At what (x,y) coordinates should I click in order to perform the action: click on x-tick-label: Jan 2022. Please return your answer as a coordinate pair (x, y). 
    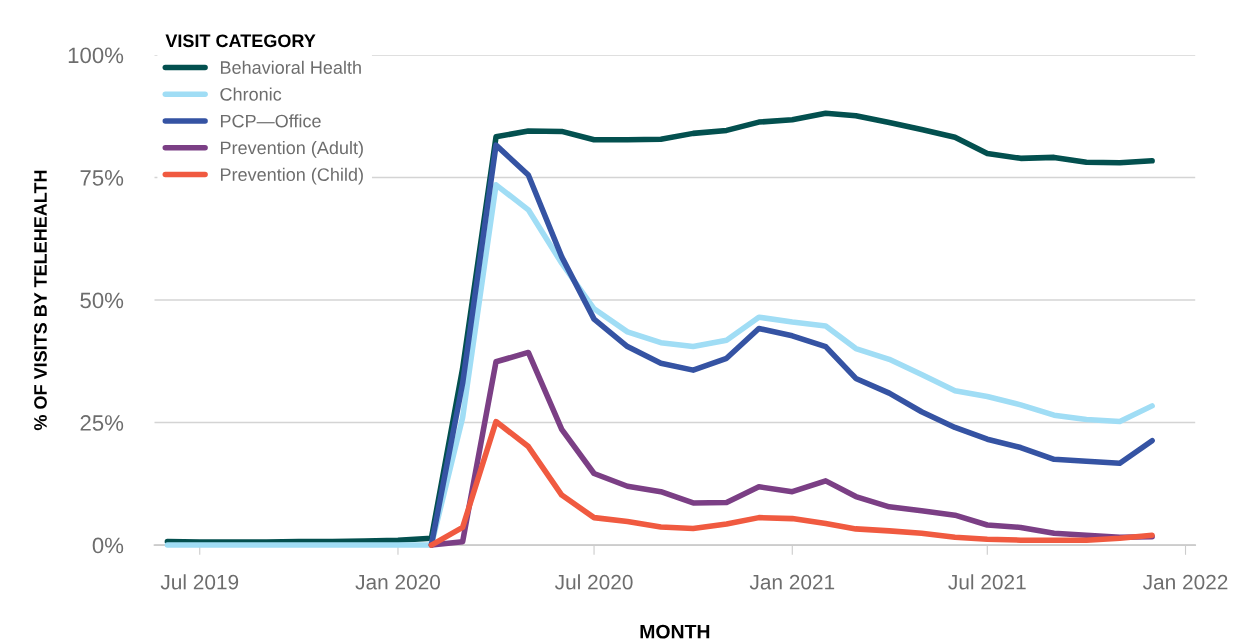
    Looking at the image, I should click on (1185, 582).